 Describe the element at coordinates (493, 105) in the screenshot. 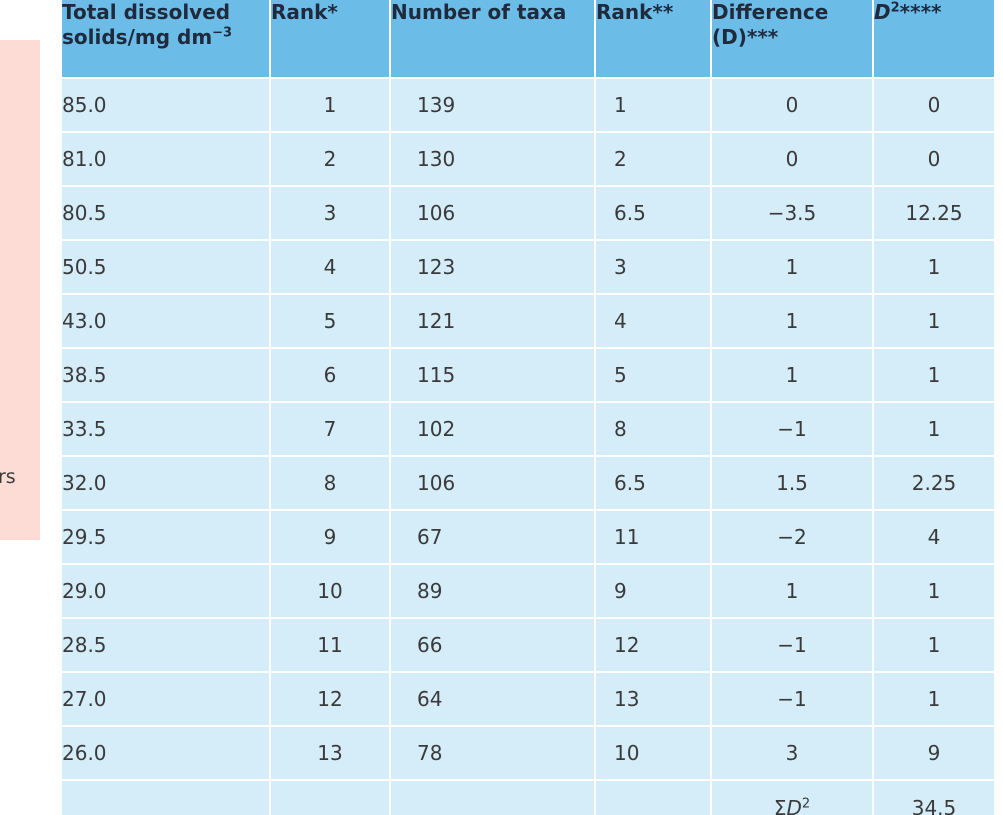

I see `cell-number-of-taxa: 139` at that location.